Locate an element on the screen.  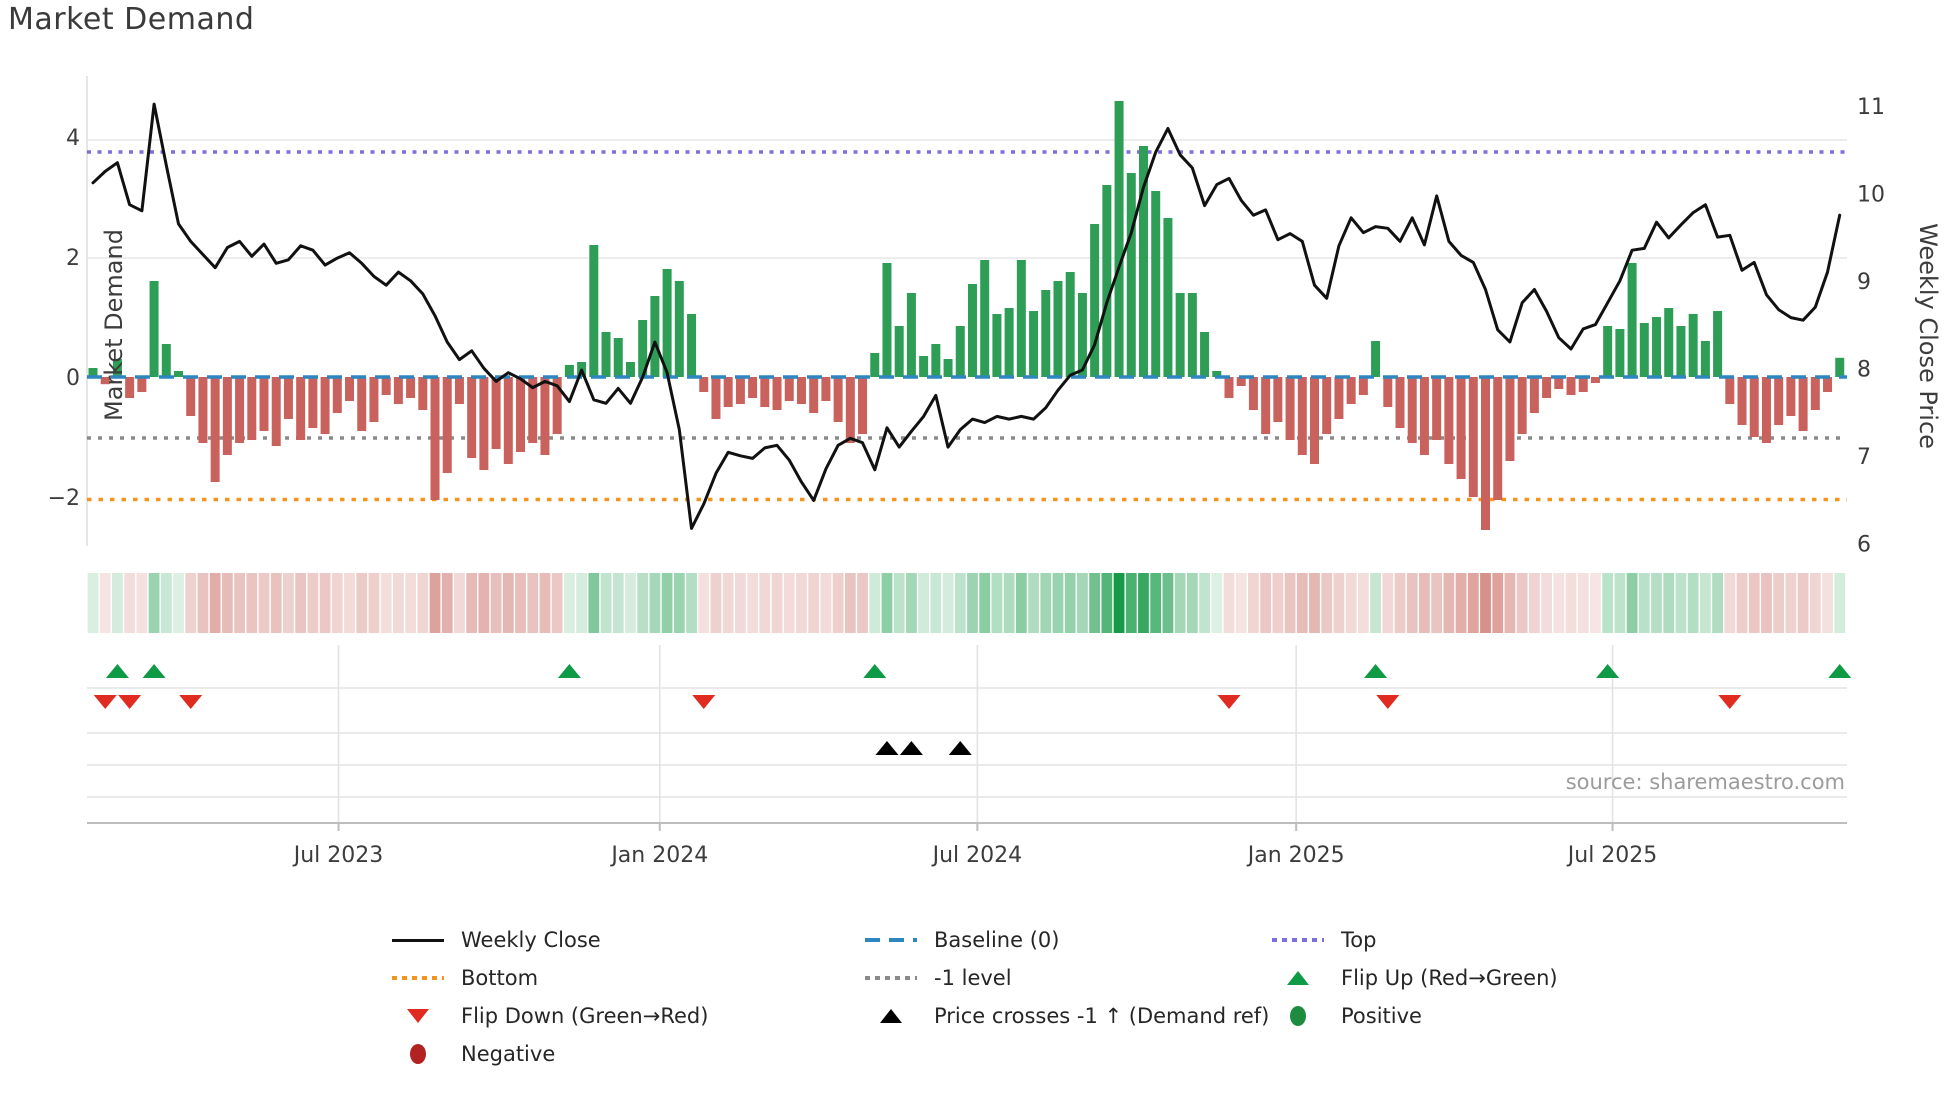
source-credit: source: sharemaestro.com is located at coordinates (1705, 782).